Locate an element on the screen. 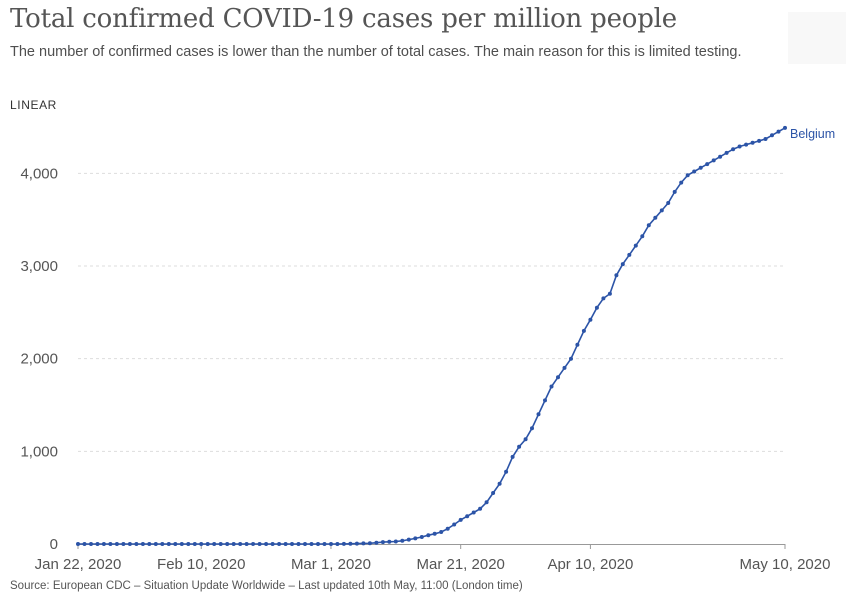 The width and height of the screenshot is (857, 604). y-tick-label: 0 is located at coordinates (54, 544).